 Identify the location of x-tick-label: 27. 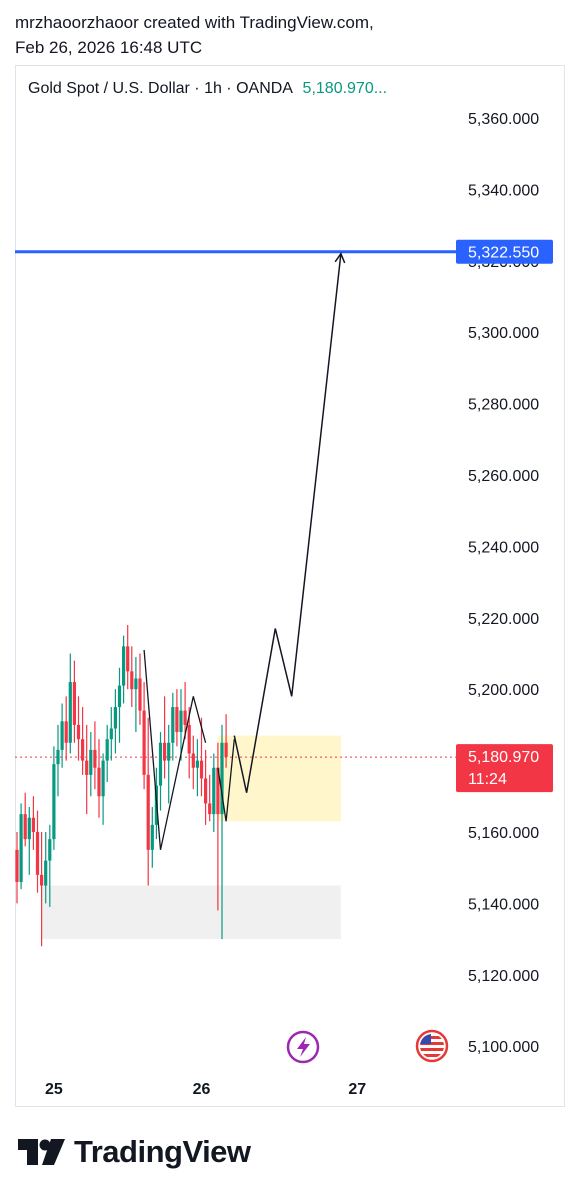
(357, 1089).